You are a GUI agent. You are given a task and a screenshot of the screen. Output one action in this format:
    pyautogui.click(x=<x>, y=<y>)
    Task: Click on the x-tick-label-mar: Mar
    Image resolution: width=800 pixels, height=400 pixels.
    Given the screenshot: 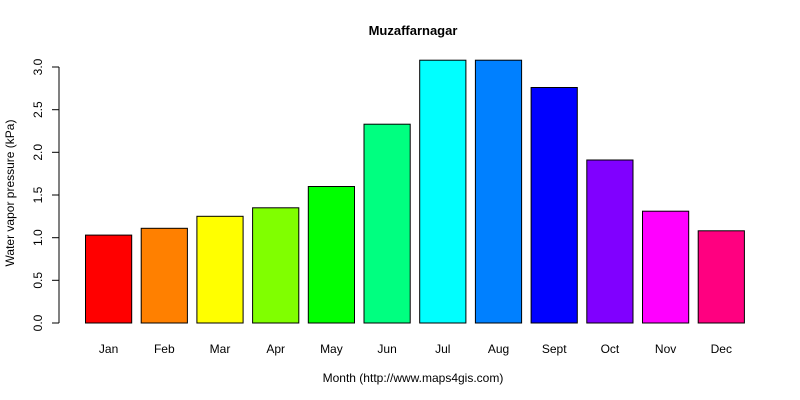 What is the action you would take?
    pyautogui.click(x=220, y=349)
    